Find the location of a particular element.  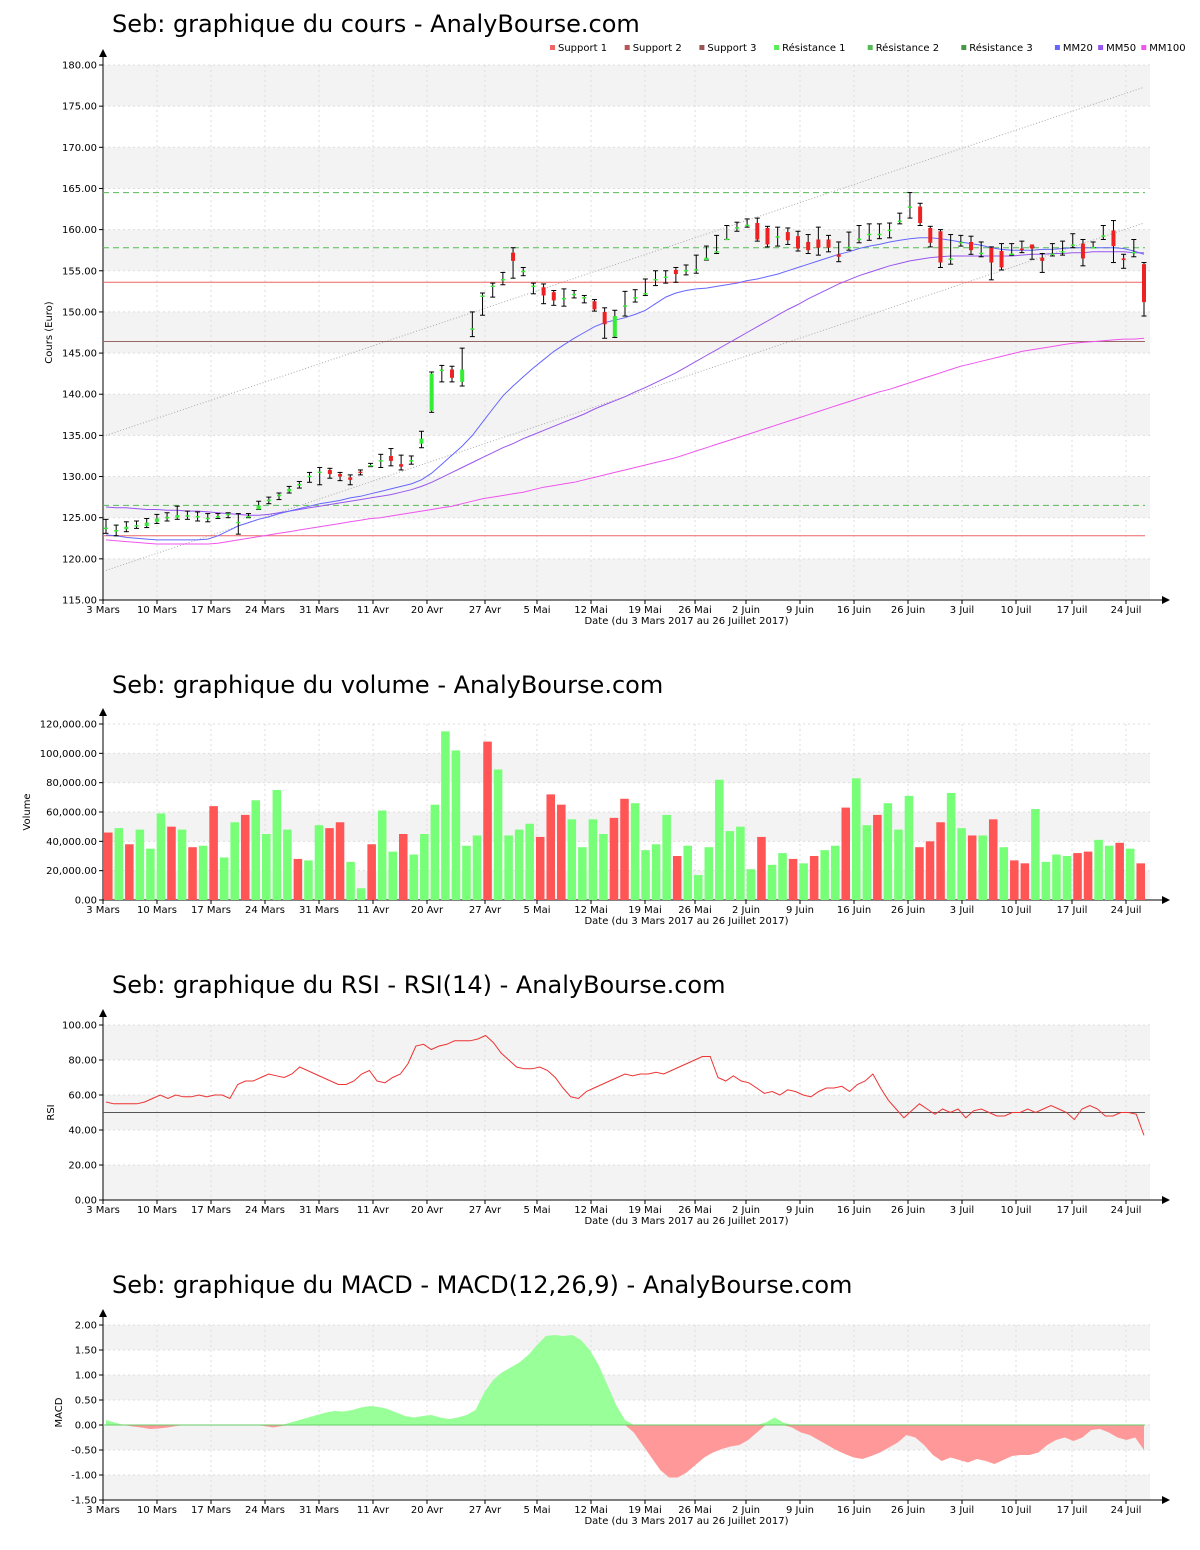

volume-xtick-label: 11 Avr is located at coordinates (373, 910).